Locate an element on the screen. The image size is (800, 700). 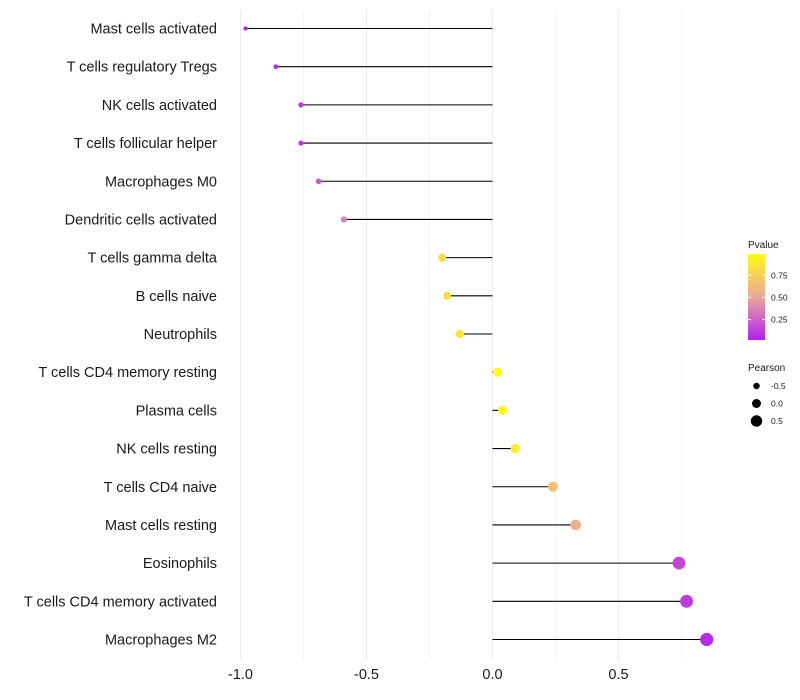
pvalue-legend: Pvalue 0.25 0.50 0.75 is located at coordinates (768, 290).